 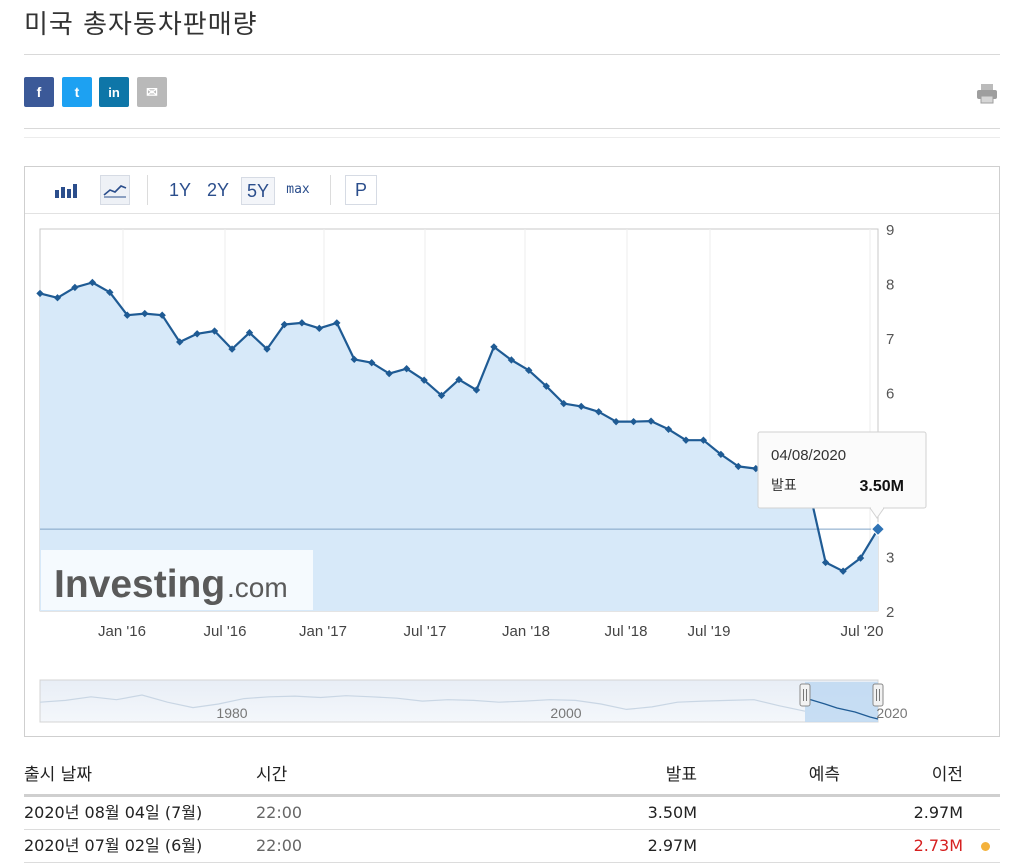 What do you see at coordinates (152, 92) in the screenshot?
I see `mail-share-button: ✉` at bounding box center [152, 92].